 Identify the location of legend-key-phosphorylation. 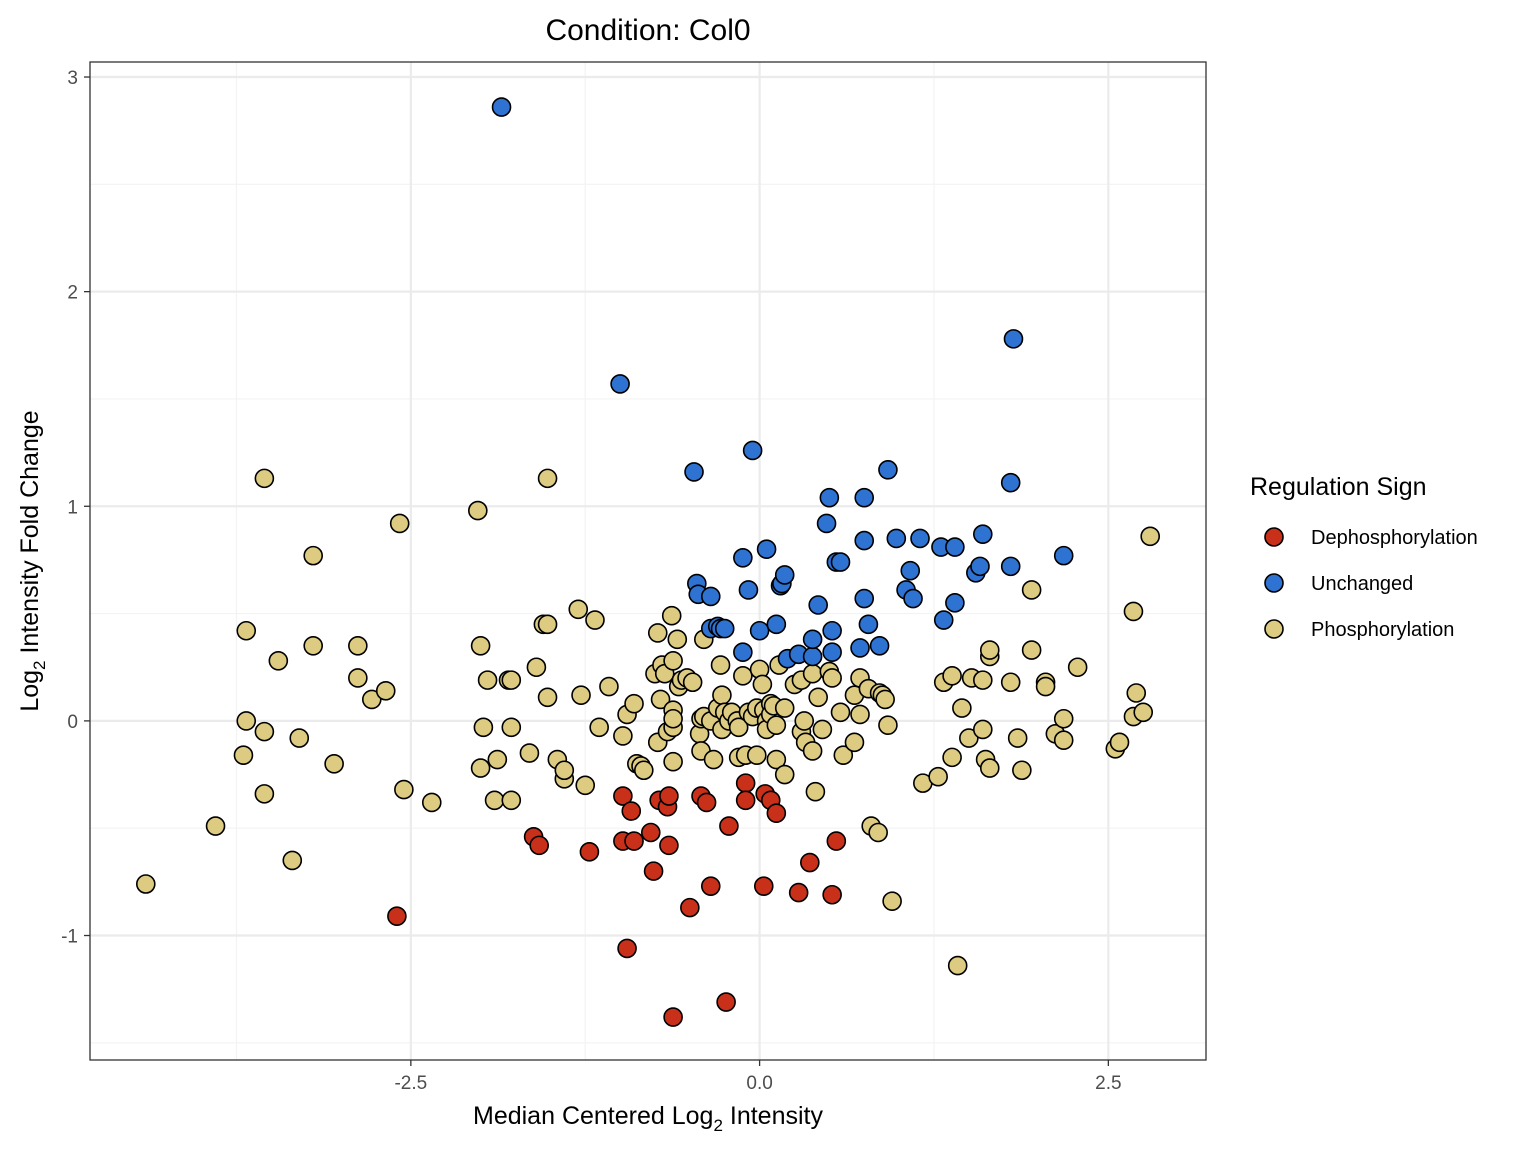
(1274, 629).